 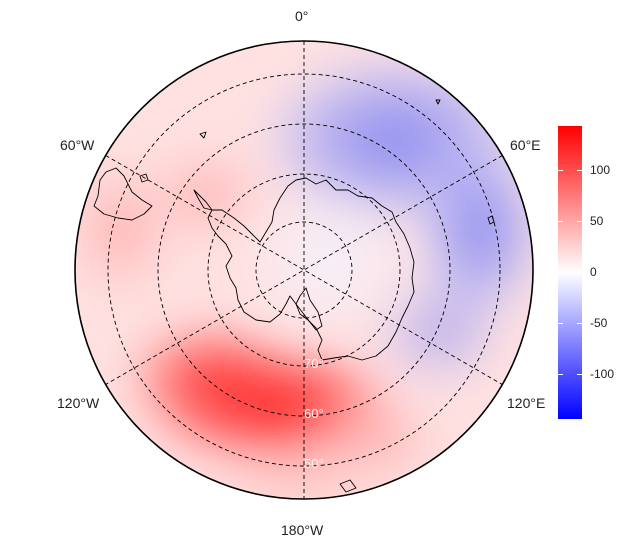 What do you see at coordinates (602, 374) in the screenshot?
I see `colorbar-tick-minus100: -100` at bounding box center [602, 374].